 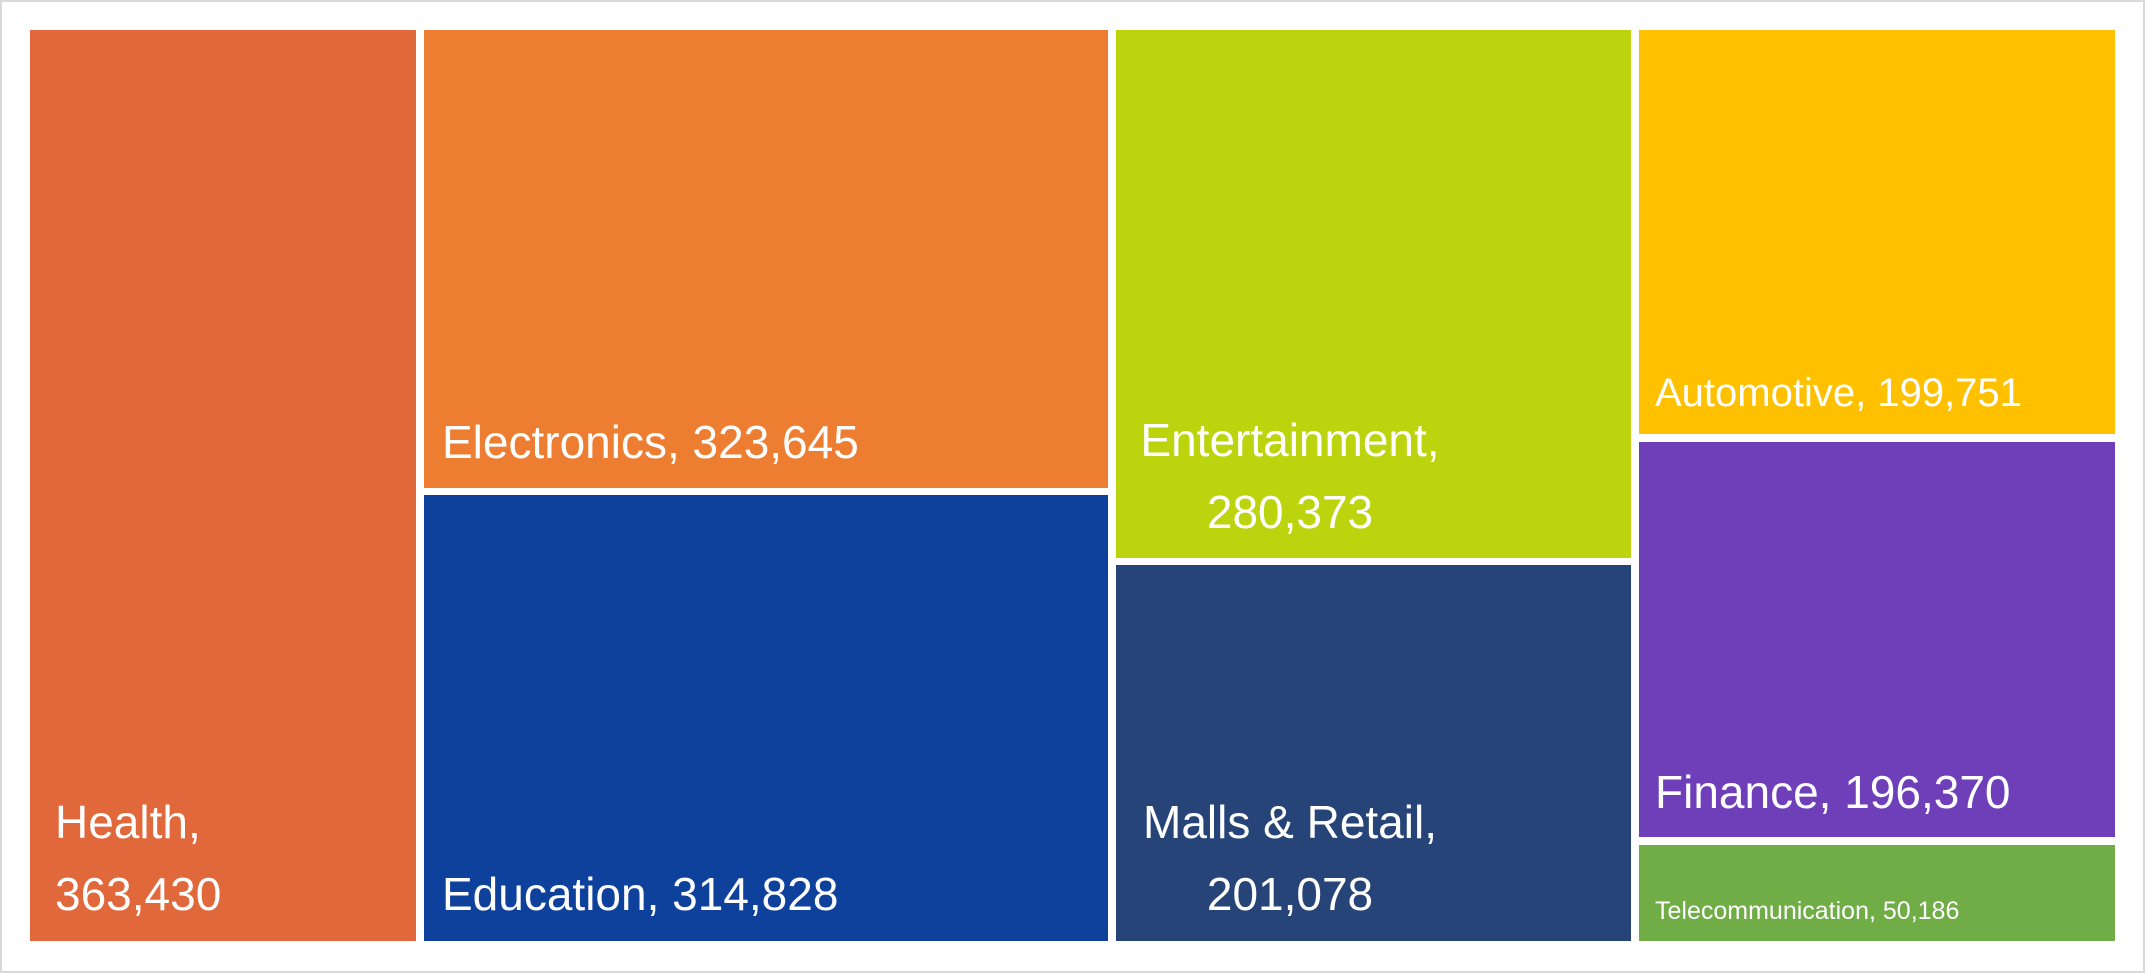 I want to click on data-label-automotive: Automotive, 199,751, so click(x=1838, y=393).